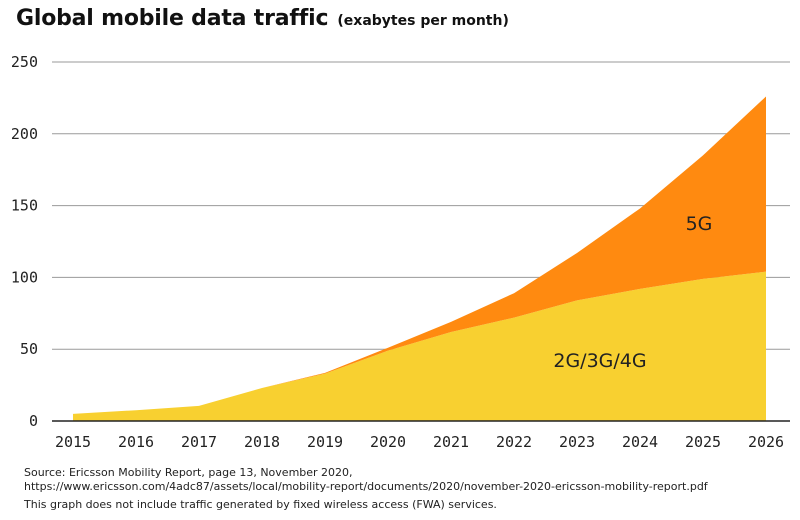  What do you see at coordinates (577, 442) in the screenshot?
I see `x-tick-label-2023: 2023` at bounding box center [577, 442].